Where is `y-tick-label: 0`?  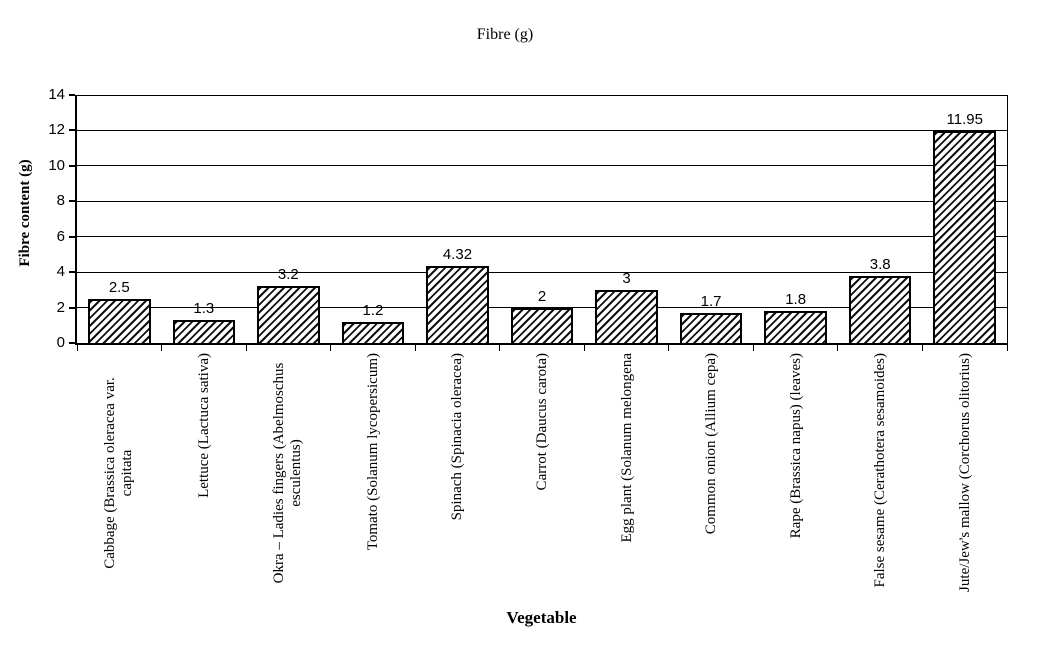 y-tick-label: 0 is located at coordinates (60, 342).